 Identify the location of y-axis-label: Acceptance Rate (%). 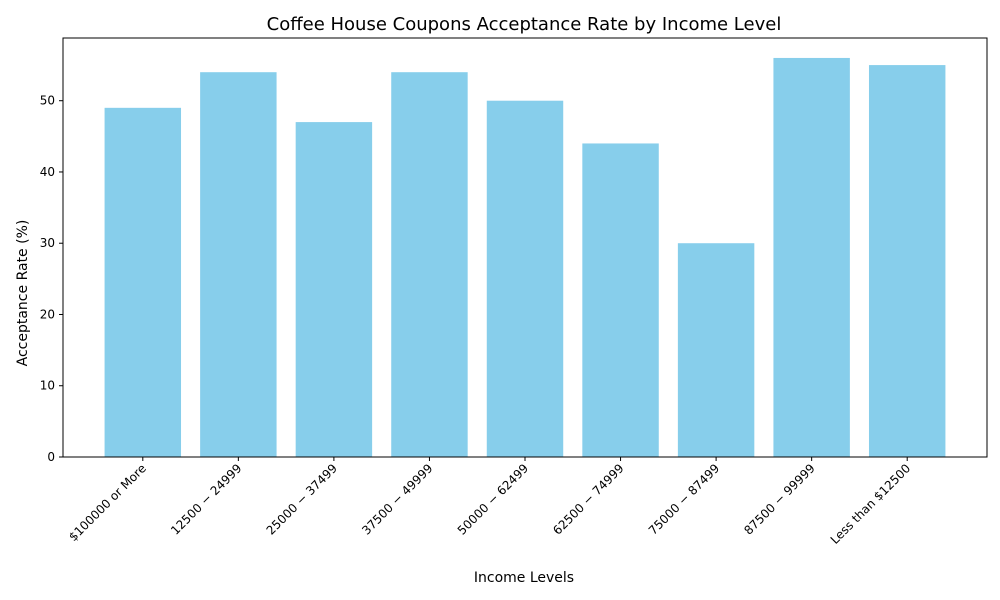
(23, 293).